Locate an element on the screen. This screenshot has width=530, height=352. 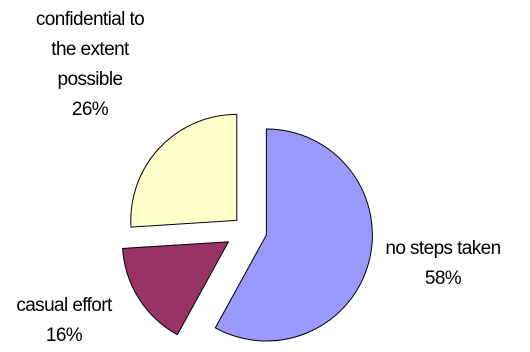
slice-category-label-1: no steps taken is located at coordinates (442, 248).